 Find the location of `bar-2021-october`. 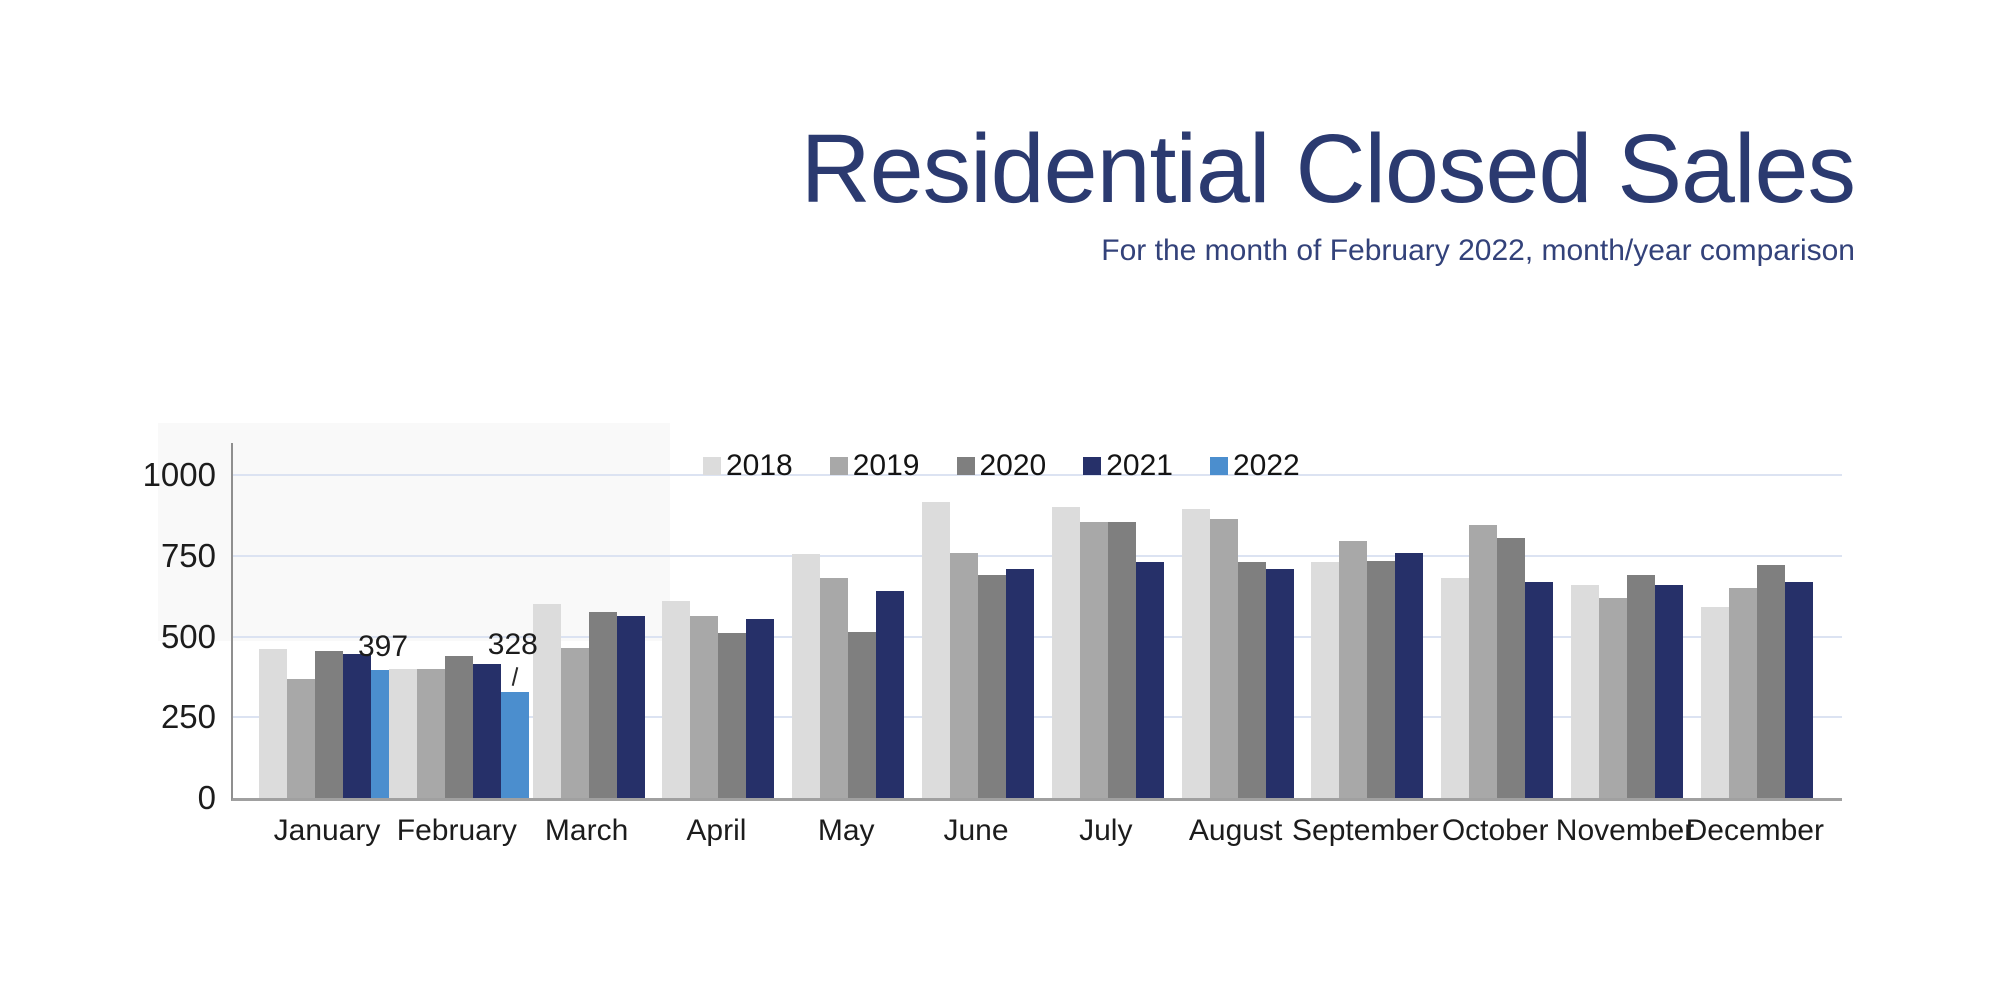

bar-2021-october is located at coordinates (1539, 689).